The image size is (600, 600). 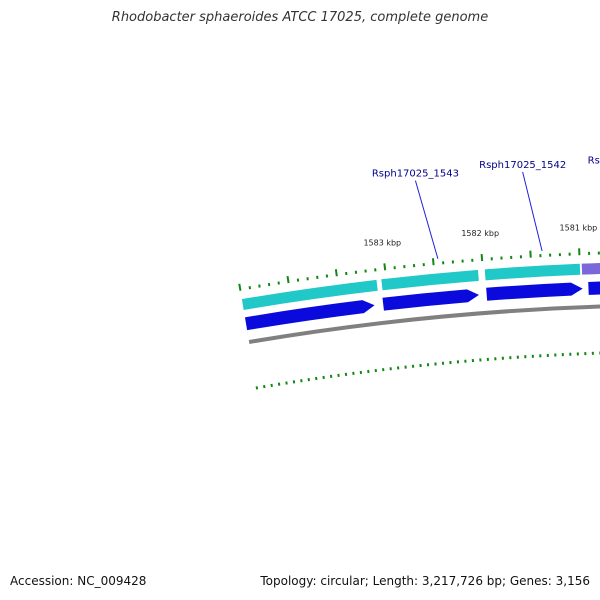 I want to click on gc-content-track-lower, so click(x=427, y=370).